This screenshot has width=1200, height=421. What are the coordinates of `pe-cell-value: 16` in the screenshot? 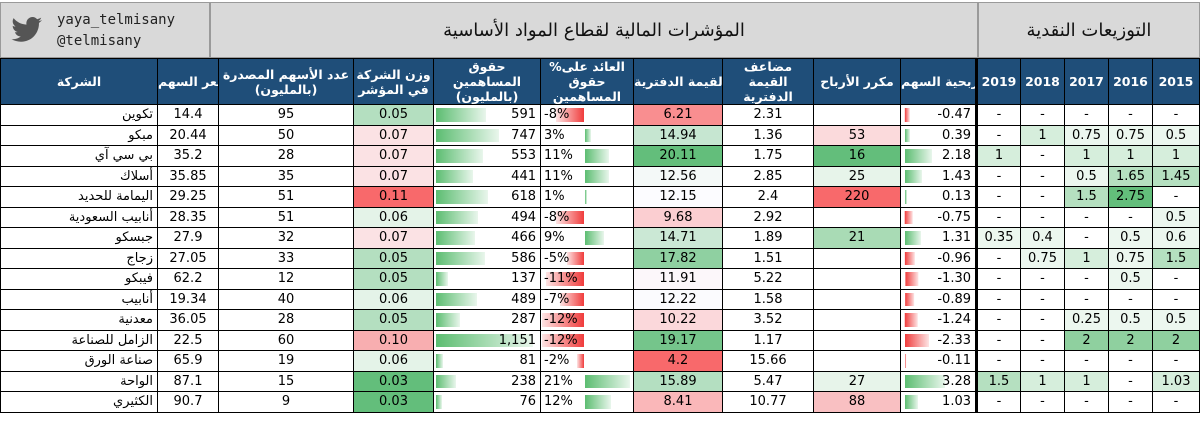 It's located at (857, 156).